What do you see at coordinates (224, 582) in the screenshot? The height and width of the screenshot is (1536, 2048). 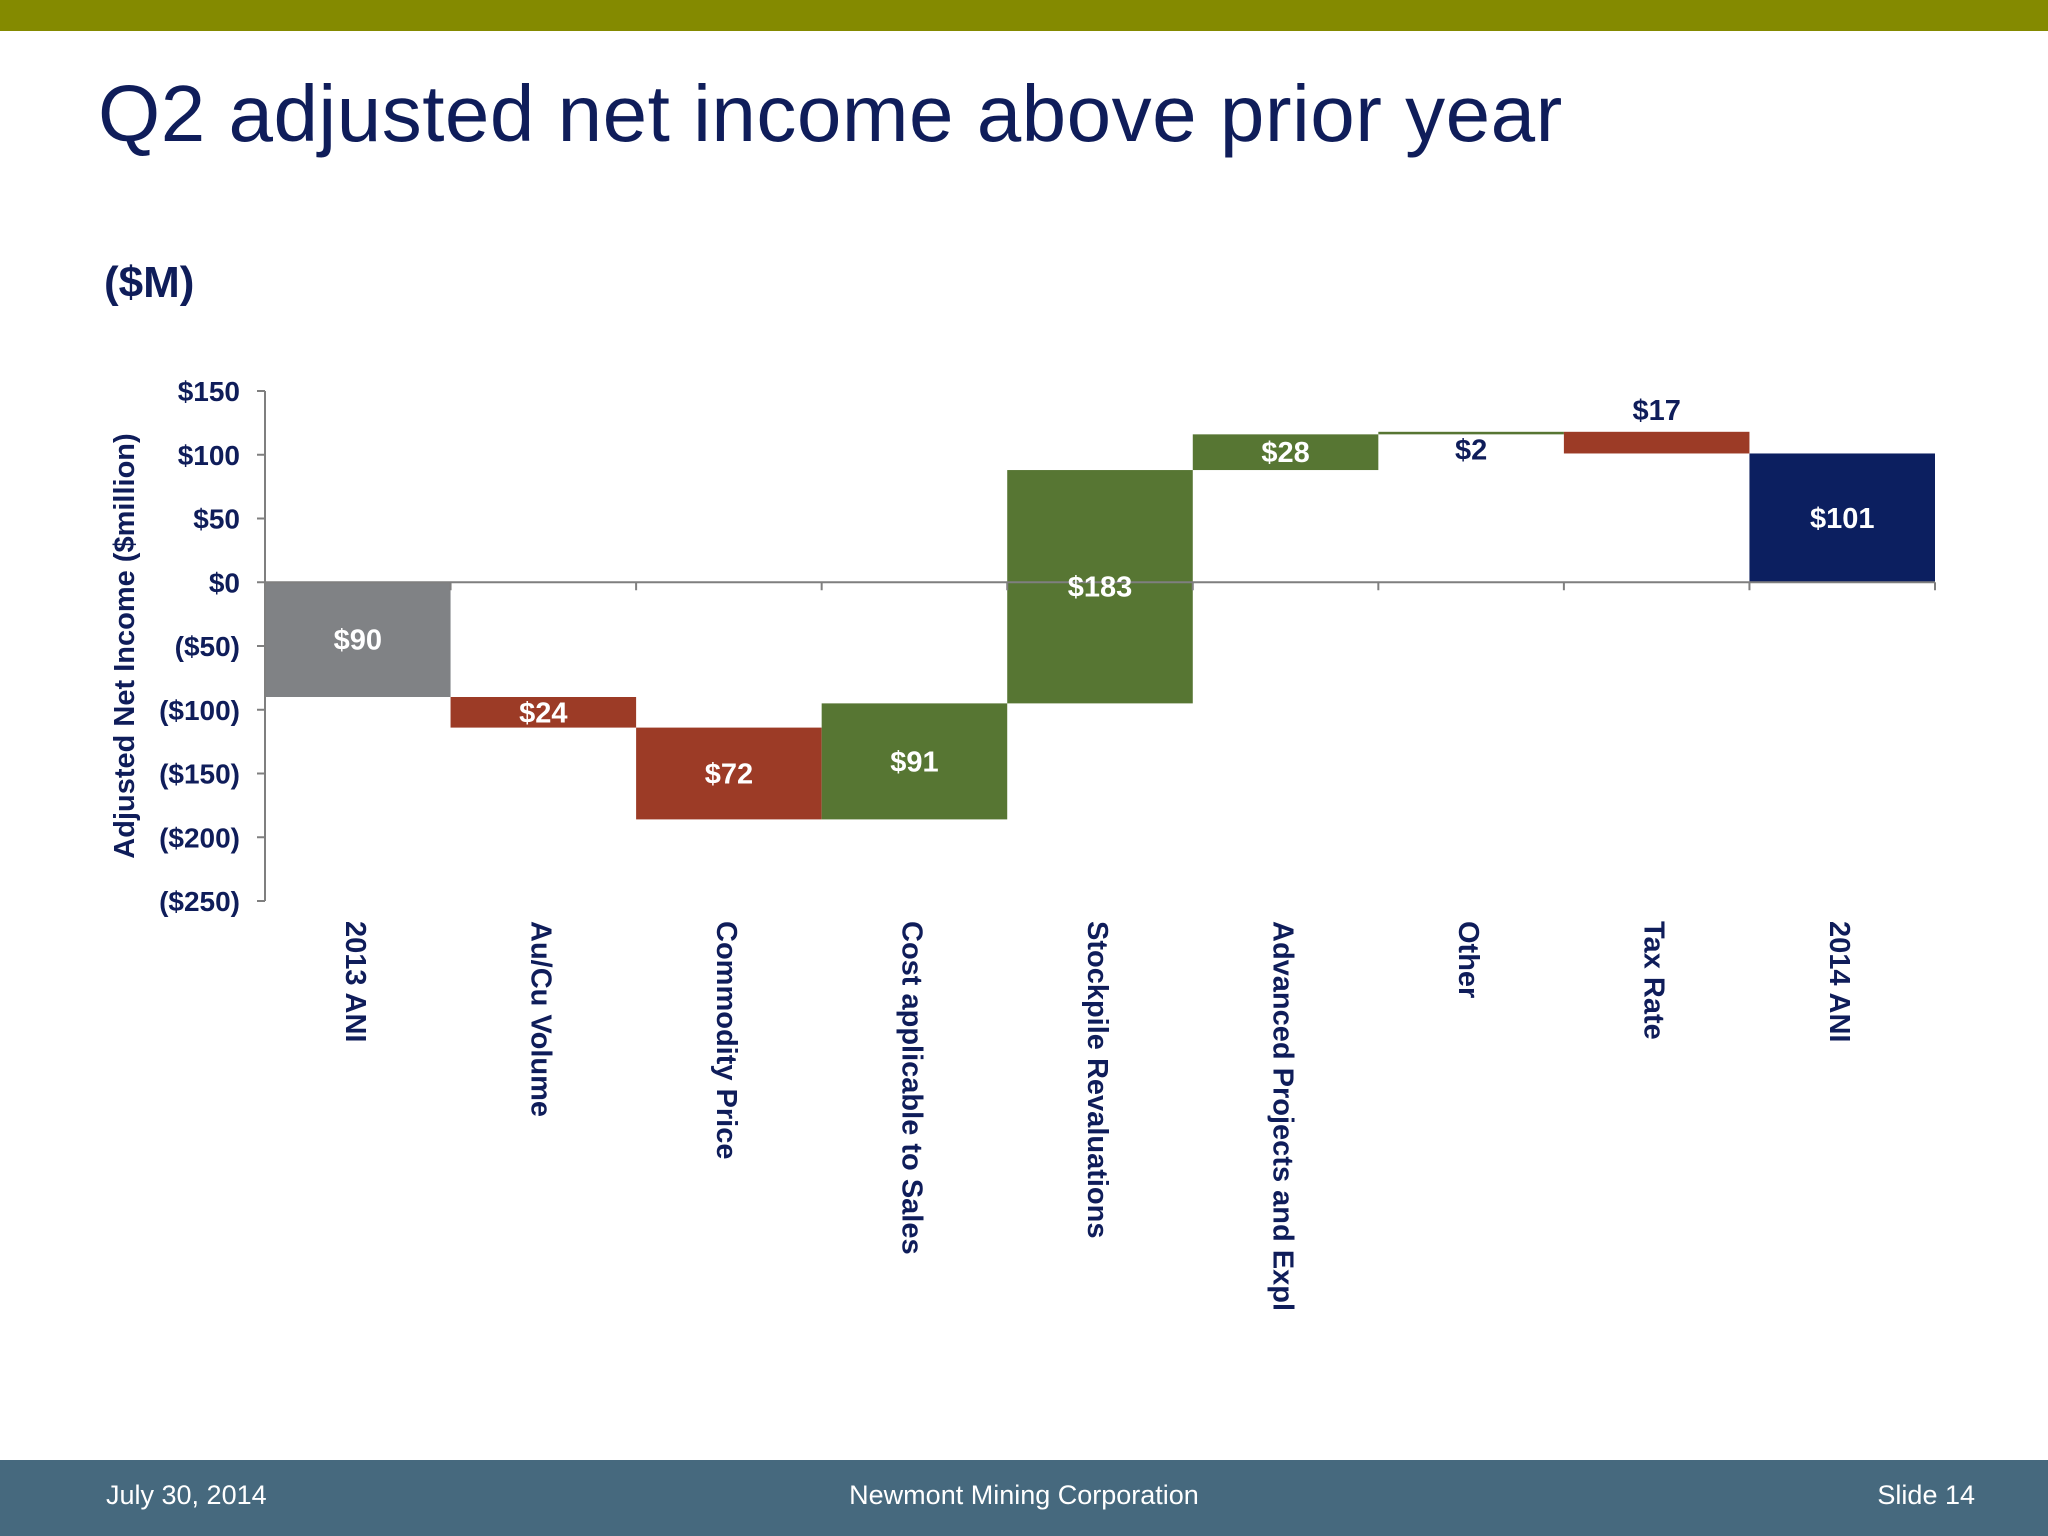 I see `y-tick-label: $0` at bounding box center [224, 582].